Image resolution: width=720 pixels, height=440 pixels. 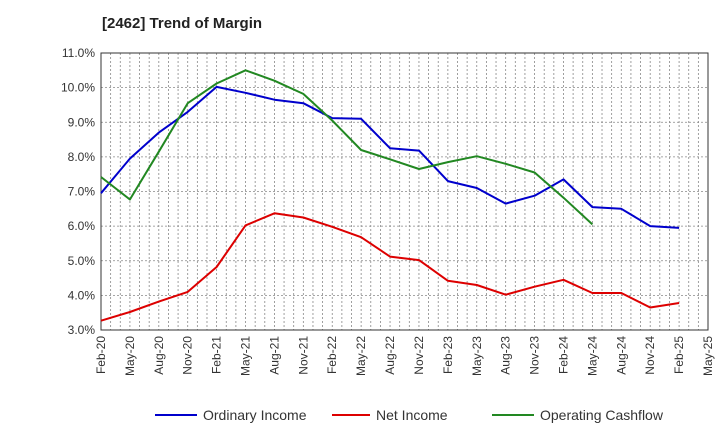 What do you see at coordinates (303, 355) in the screenshot?
I see `x-tick-label: Nov-21` at bounding box center [303, 355].